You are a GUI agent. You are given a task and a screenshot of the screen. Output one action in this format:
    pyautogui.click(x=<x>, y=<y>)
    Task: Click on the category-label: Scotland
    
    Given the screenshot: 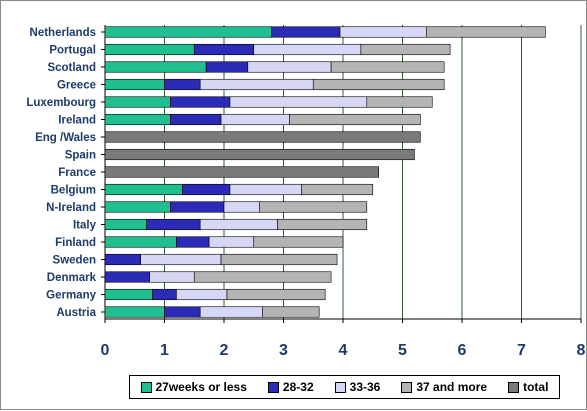 What is the action you would take?
    pyautogui.click(x=71, y=68)
    